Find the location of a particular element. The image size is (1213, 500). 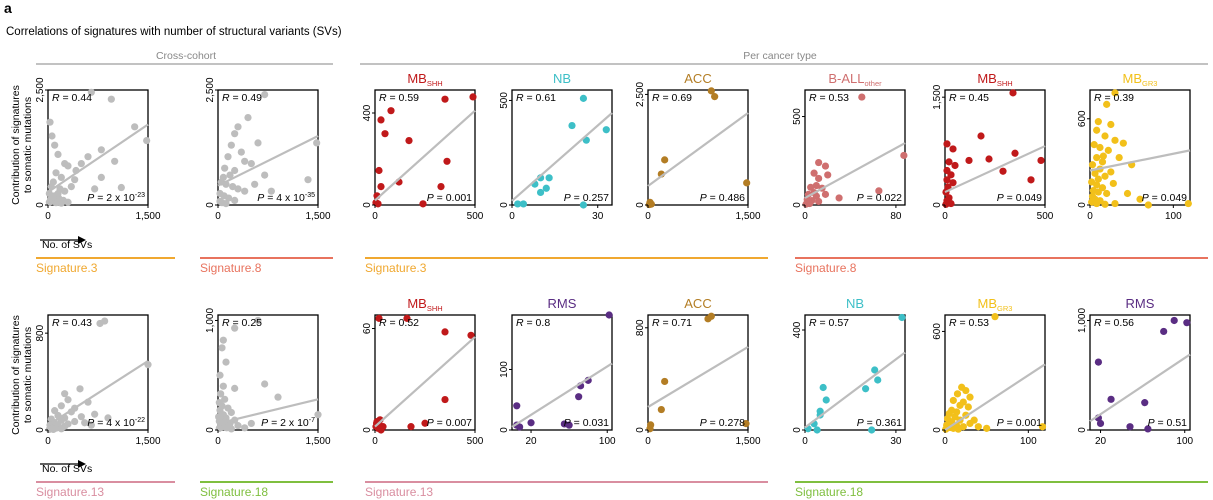

signature-label: Signature.13 is located at coordinates (399, 492).